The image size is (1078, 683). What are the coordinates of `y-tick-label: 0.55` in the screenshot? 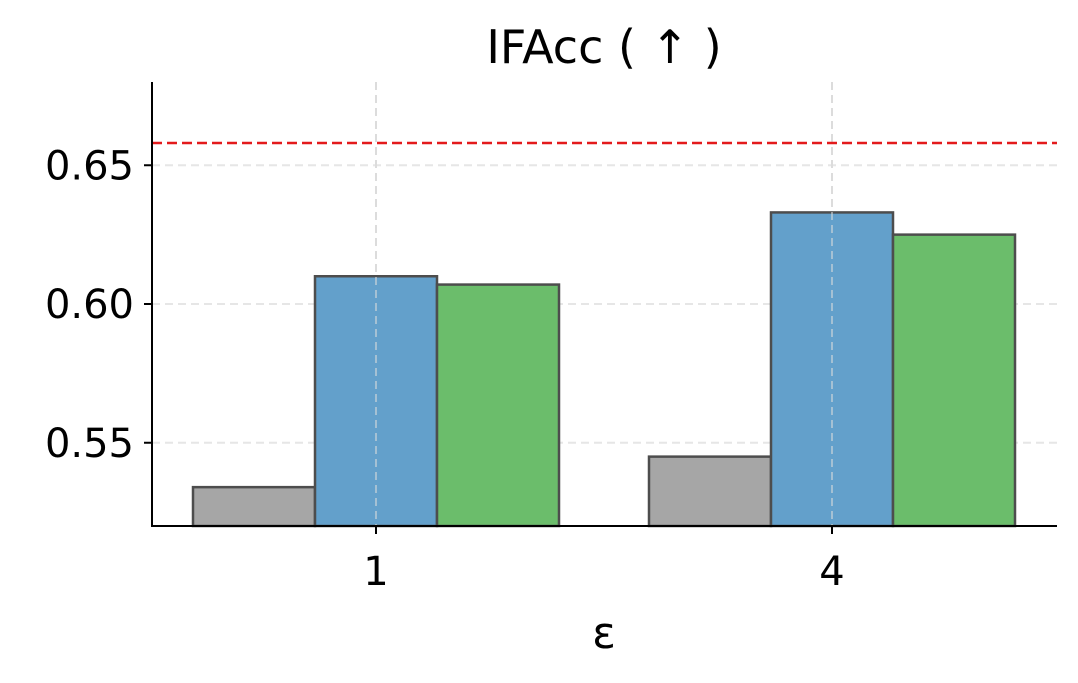 It's located at (89, 444).